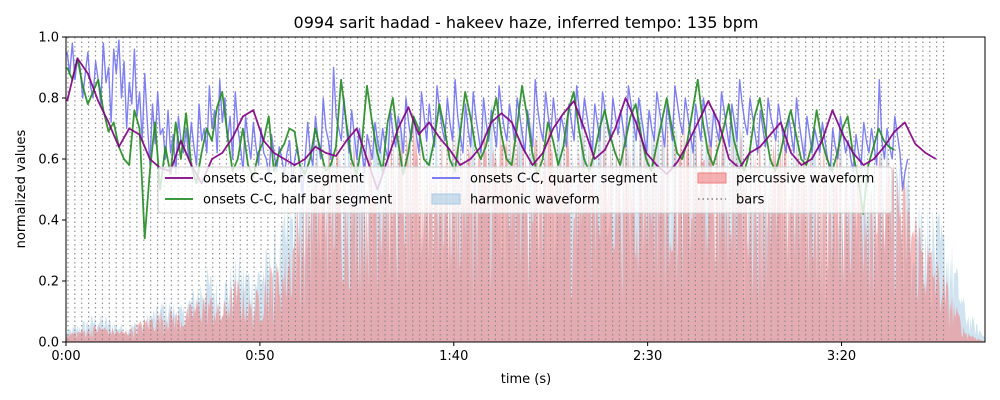 The width and height of the screenshot is (1000, 400). I want to click on x-axis-ticks: 0:00 0:50 1:40 2:30 3:20, so click(453, 353).